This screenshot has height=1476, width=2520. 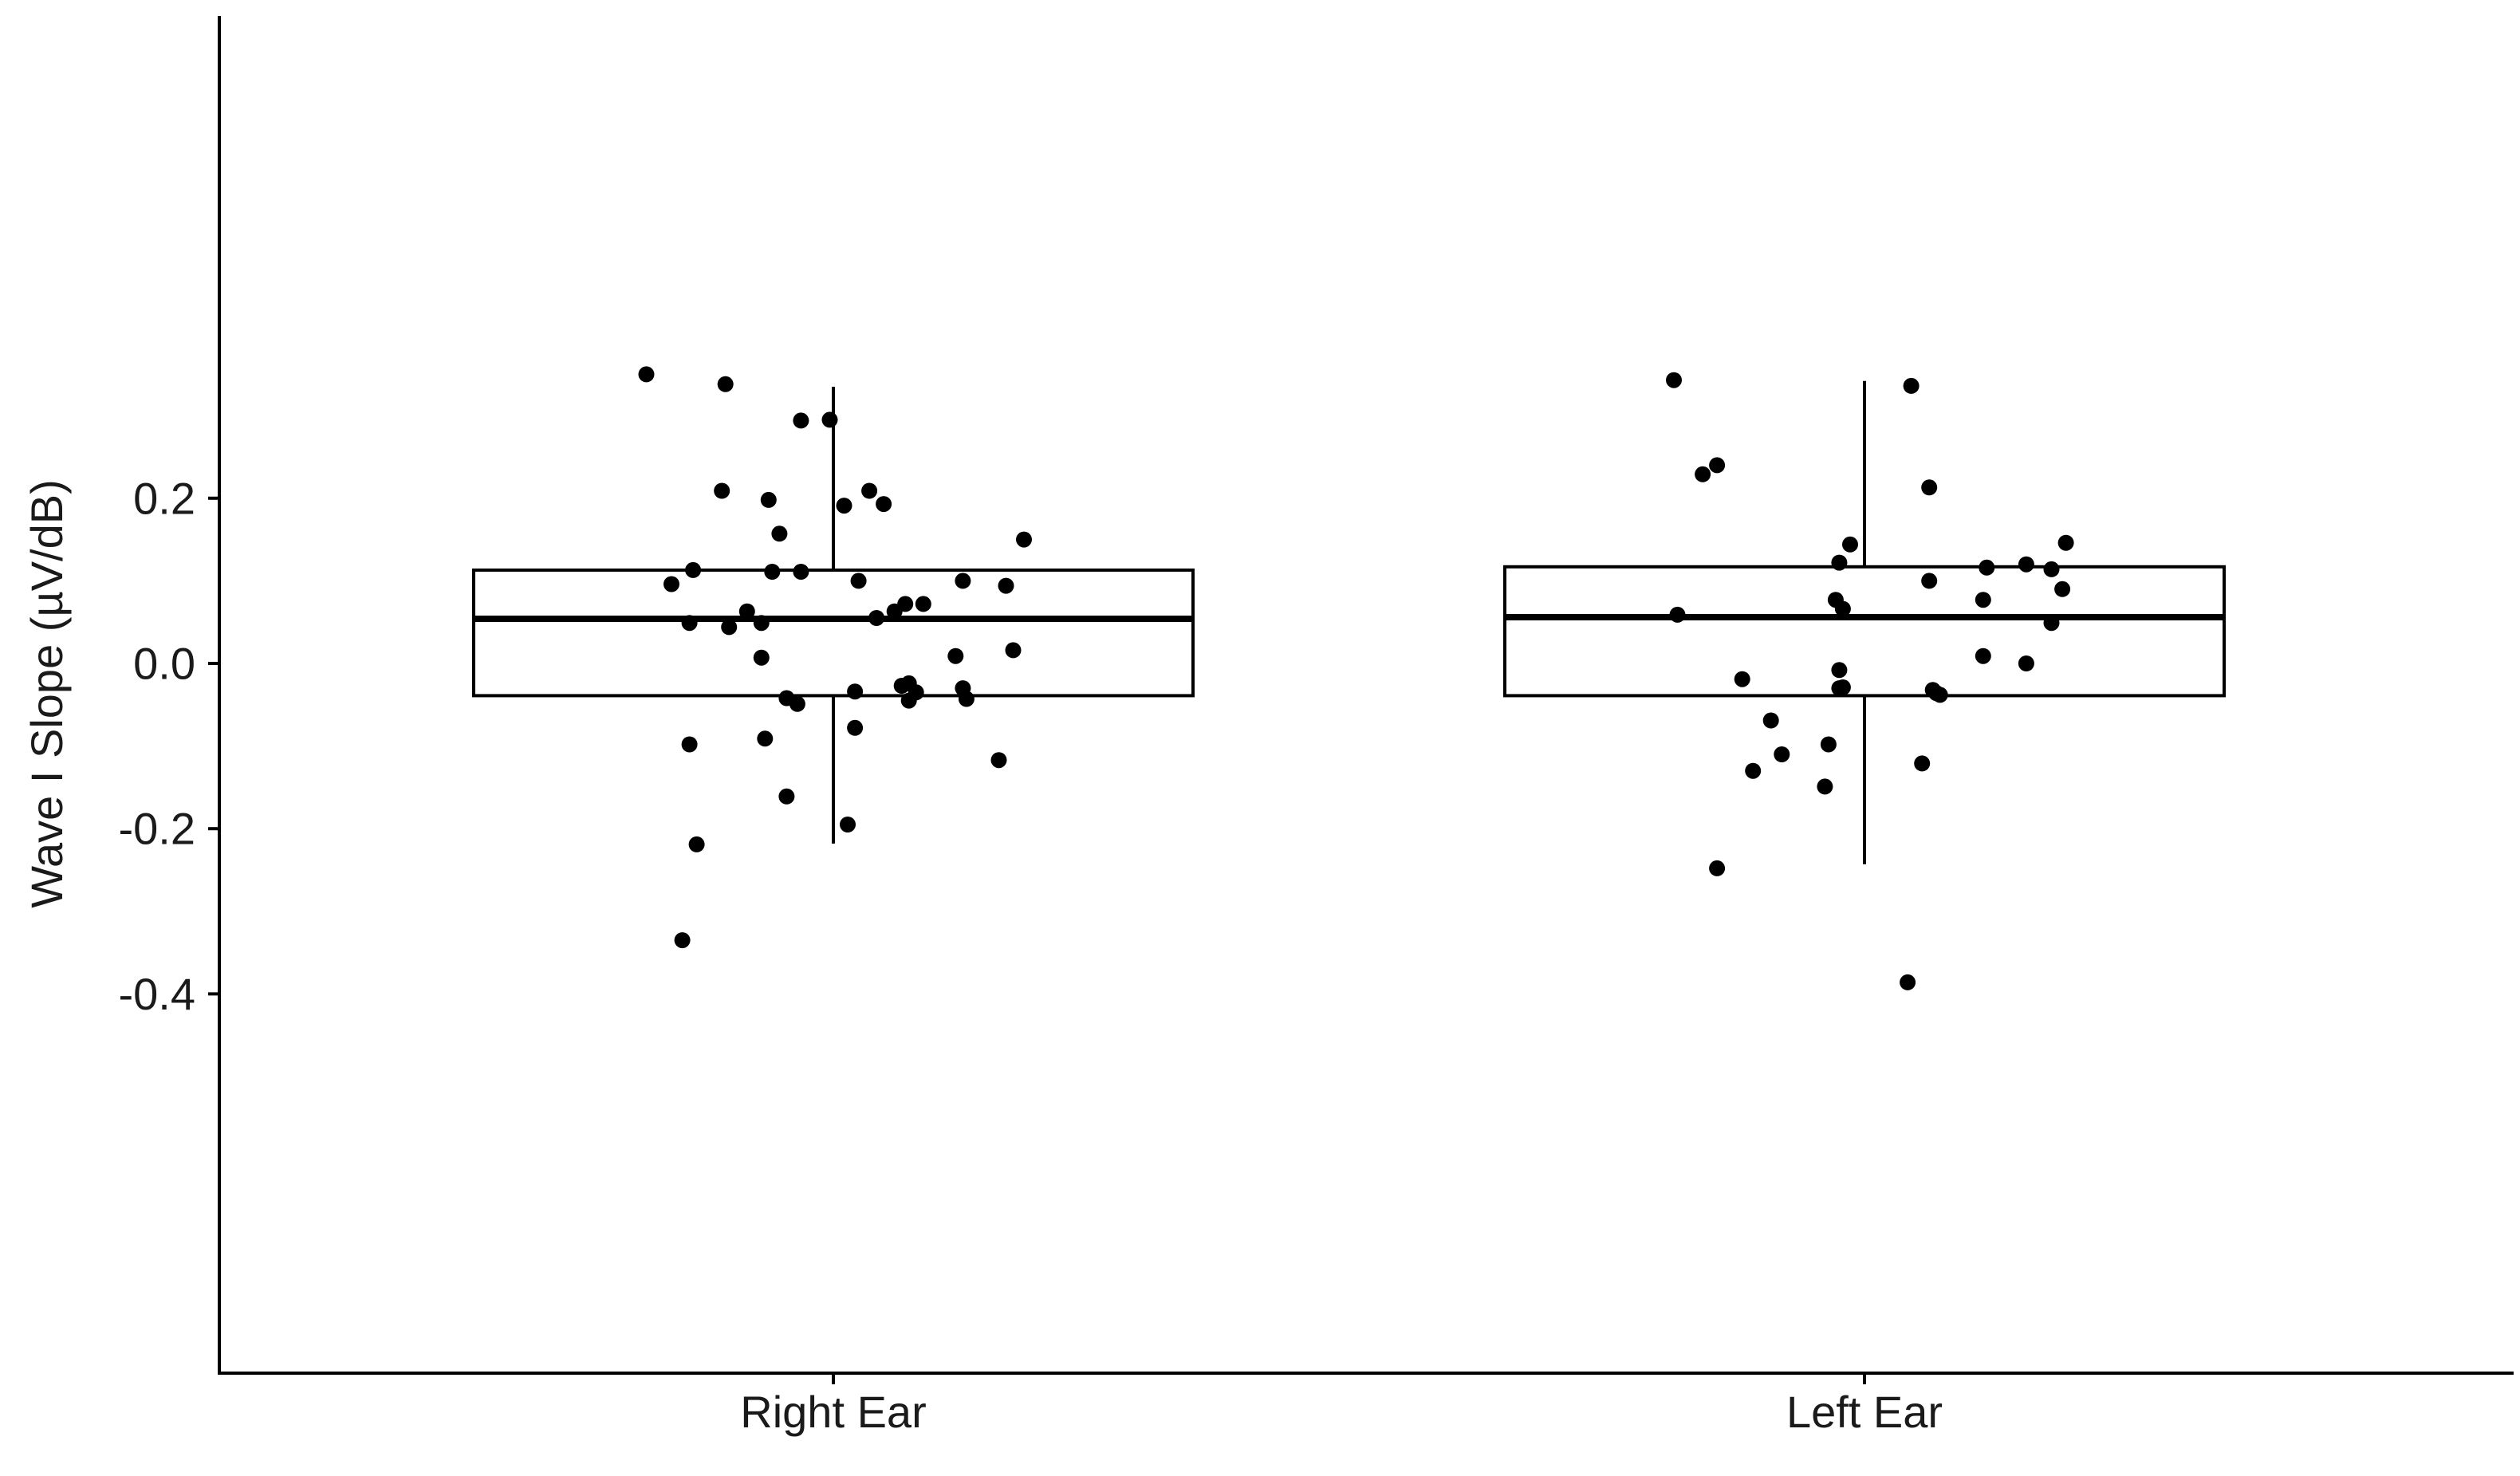 What do you see at coordinates (1341, 1405) in the screenshot?
I see `x-ticks: Right Ear Left Ear` at bounding box center [1341, 1405].